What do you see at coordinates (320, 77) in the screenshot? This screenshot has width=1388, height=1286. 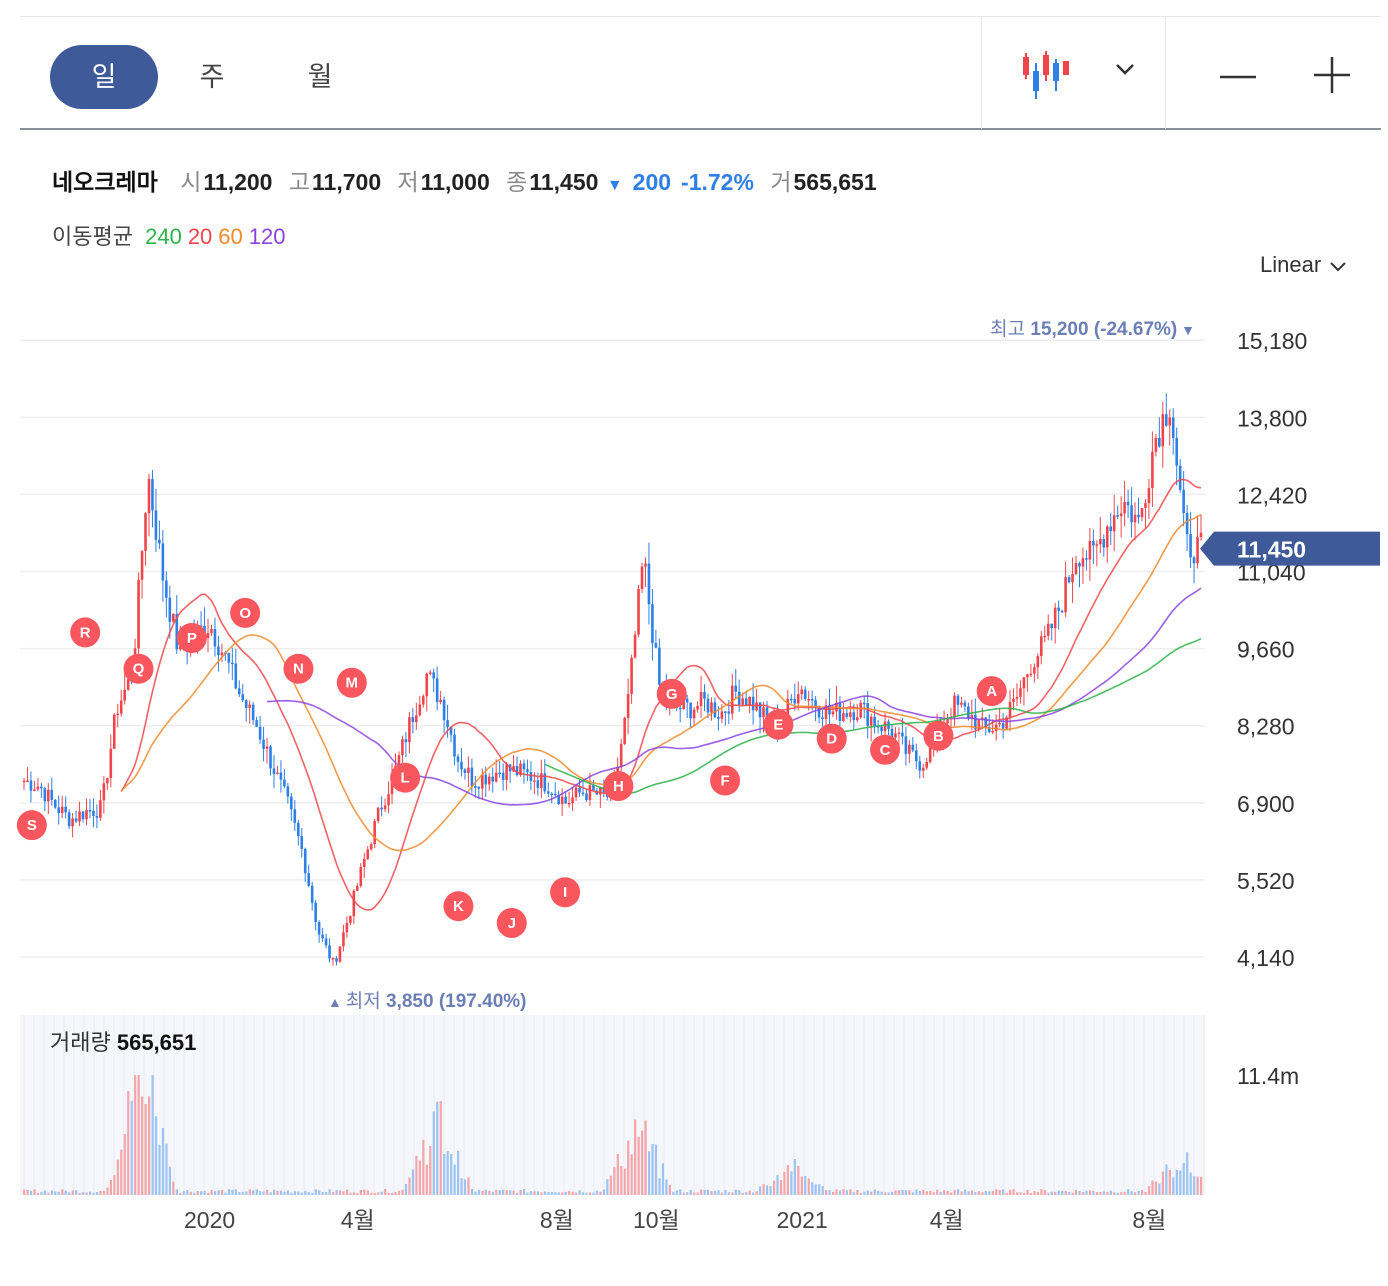 I see `tab-month: 월` at bounding box center [320, 77].